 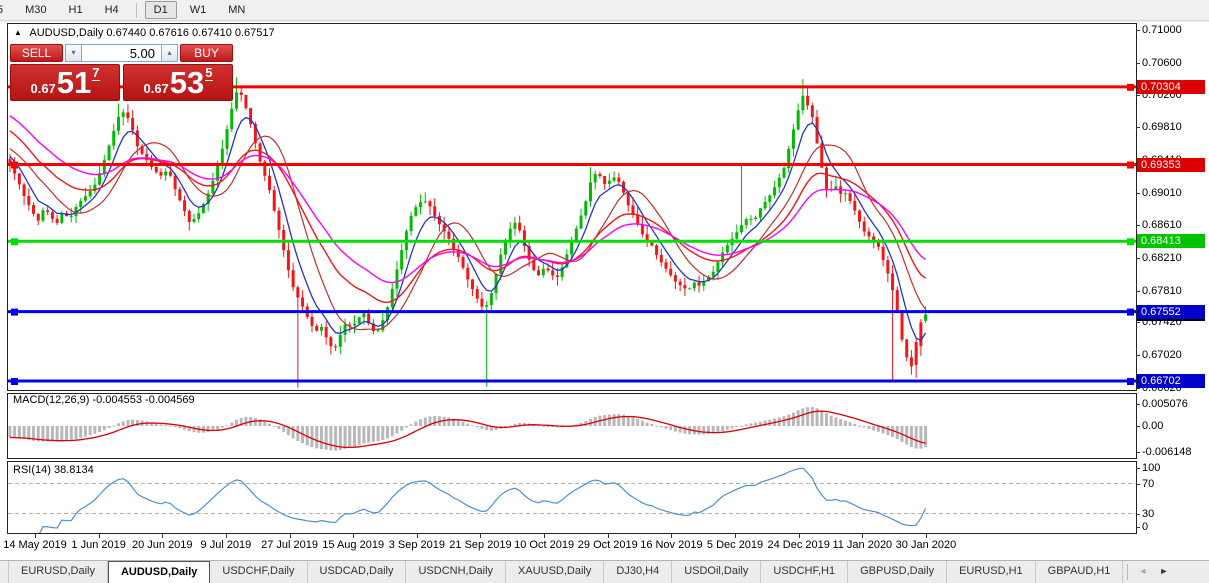 What do you see at coordinates (58, 572) in the screenshot?
I see `tab-eurusd-daily: EURUSD,Daily` at bounding box center [58, 572].